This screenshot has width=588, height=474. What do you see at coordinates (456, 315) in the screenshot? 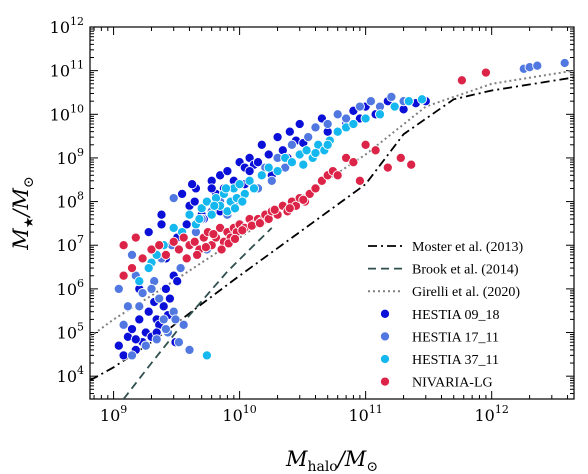
I see `legend-entry: HESTIA 09_18` at bounding box center [456, 315].